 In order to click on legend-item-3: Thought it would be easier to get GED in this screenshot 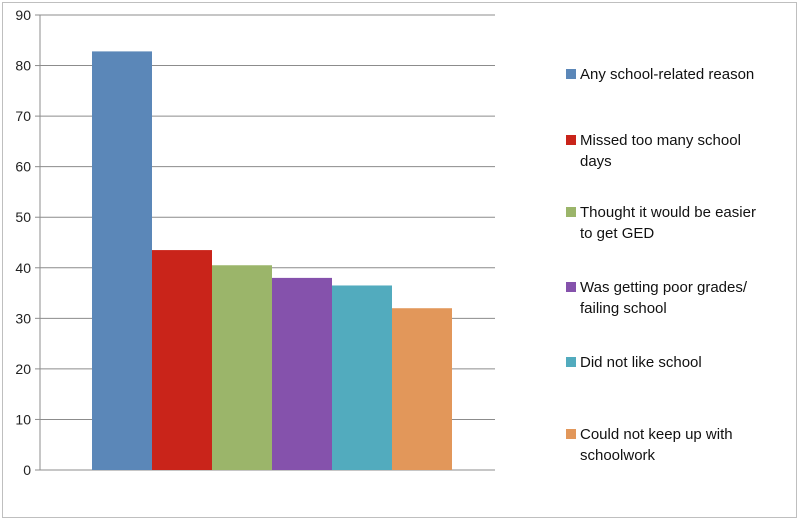, I will do `click(661, 223)`.